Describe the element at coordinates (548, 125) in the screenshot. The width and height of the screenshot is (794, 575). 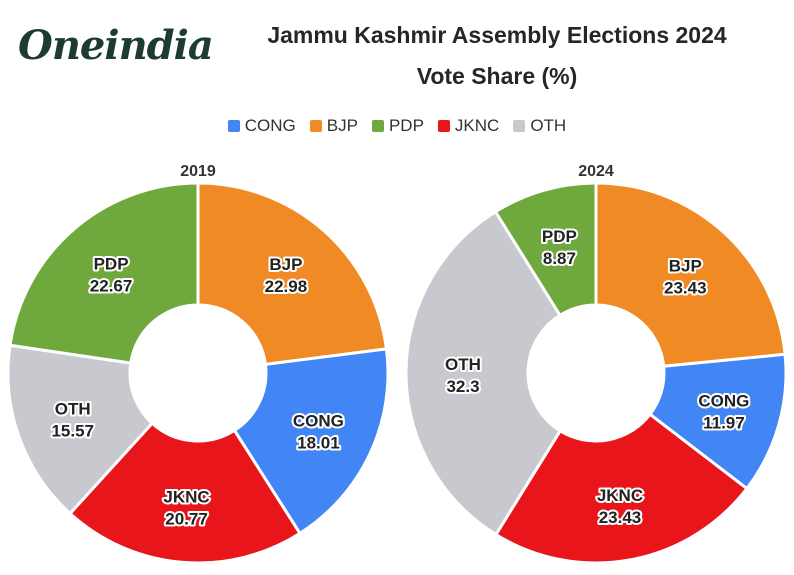
I see `legend-label-oth: OTH` at that location.